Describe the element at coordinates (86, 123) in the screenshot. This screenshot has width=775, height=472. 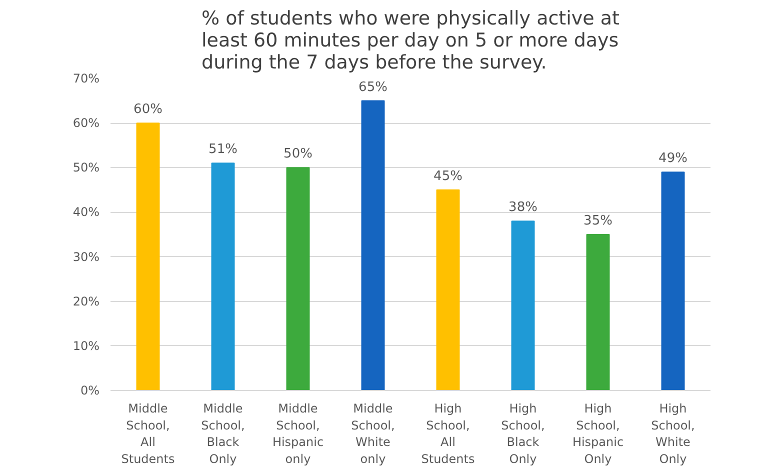
I see `y-tick-label: 60%` at that location.